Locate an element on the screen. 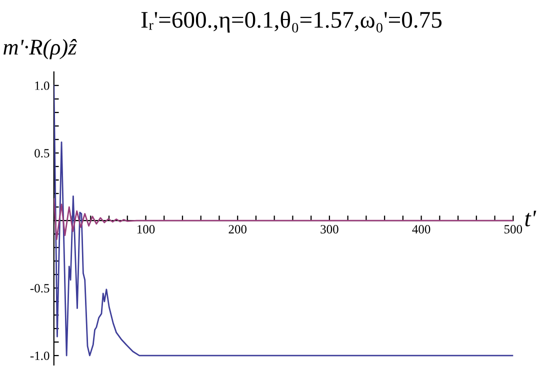  x-tick-label: 300 is located at coordinates (329, 229).